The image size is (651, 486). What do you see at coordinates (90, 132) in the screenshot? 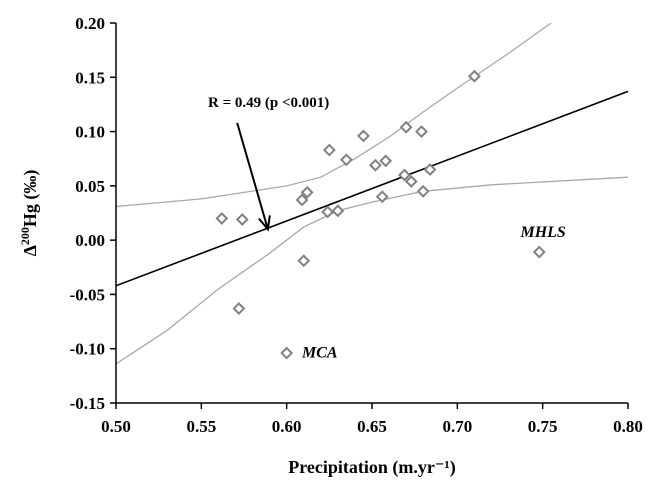
I see `y-tick-label: 0.10` at bounding box center [90, 132].